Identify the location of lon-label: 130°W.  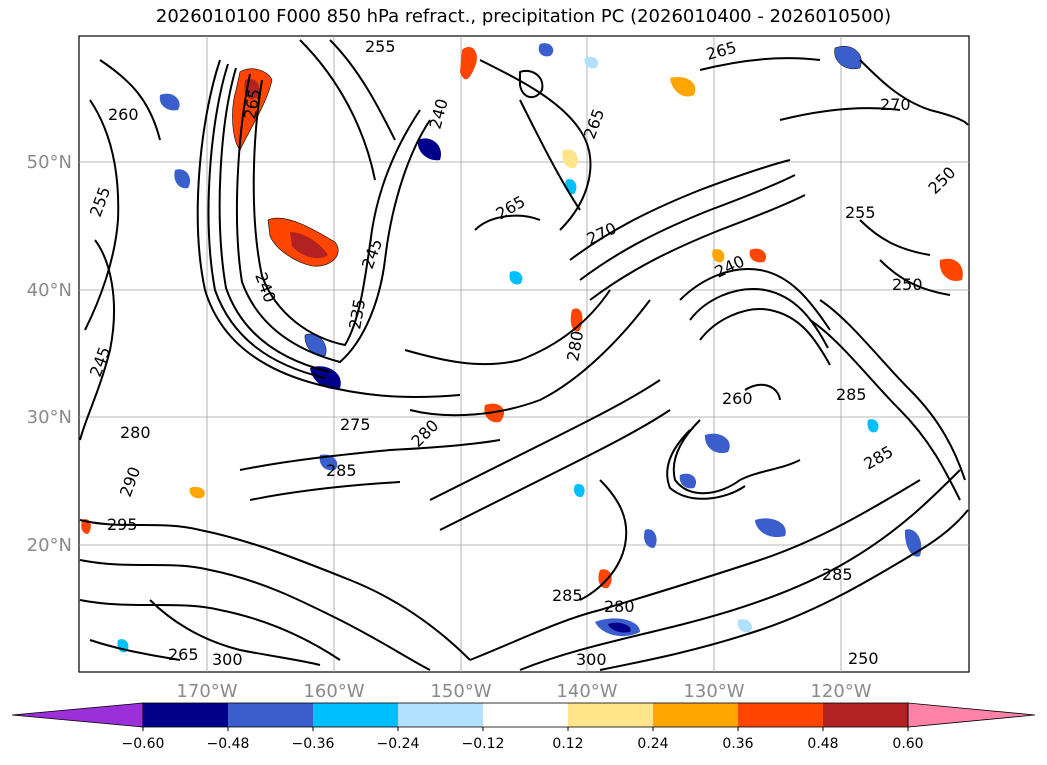
(713, 691).